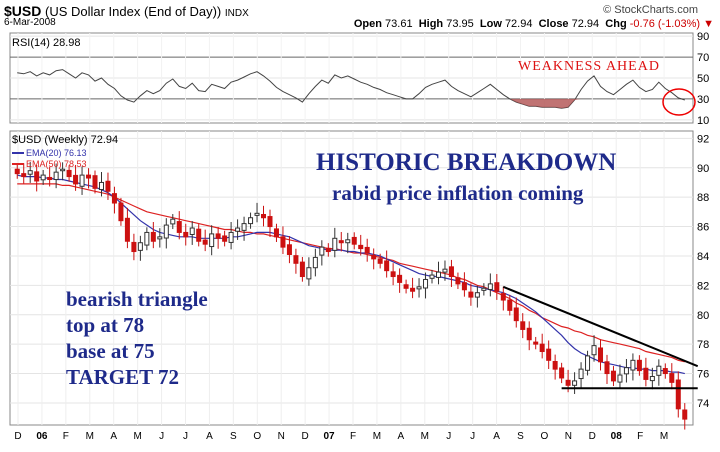 The width and height of the screenshot is (720, 452). Describe the element at coordinates (110, 351) in the screenshot. I see `note-line-3: base at 75` at that location.